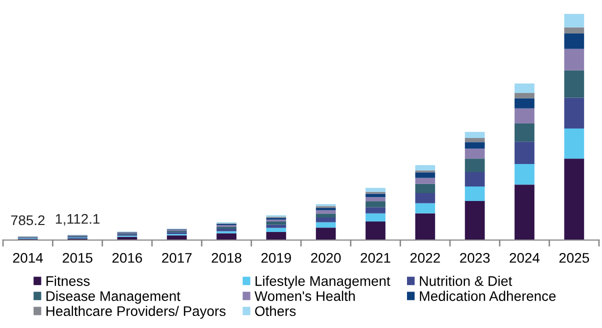  Describe the element at coordinates (78, 220) in the screenshot. I see `annotation: 1,112.1` at that location.